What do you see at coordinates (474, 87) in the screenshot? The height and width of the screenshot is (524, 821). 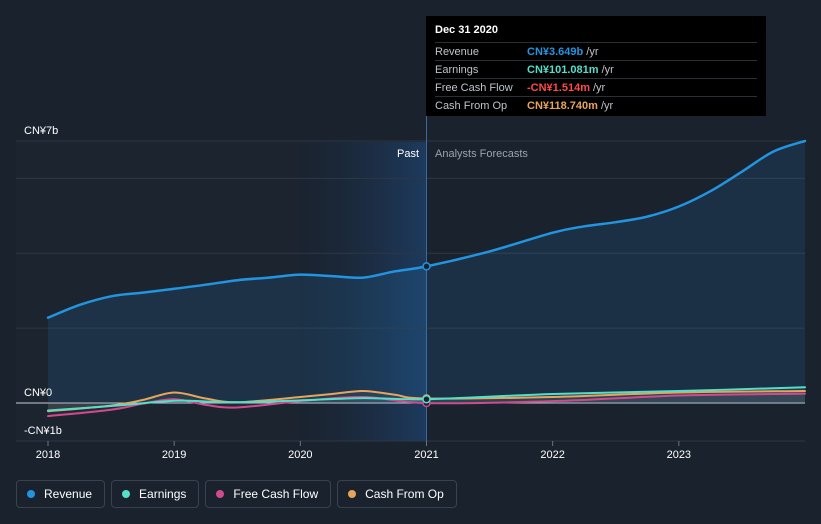 I see `tooltip-label: Free Cash Flow` at bounding box center [474, 87].